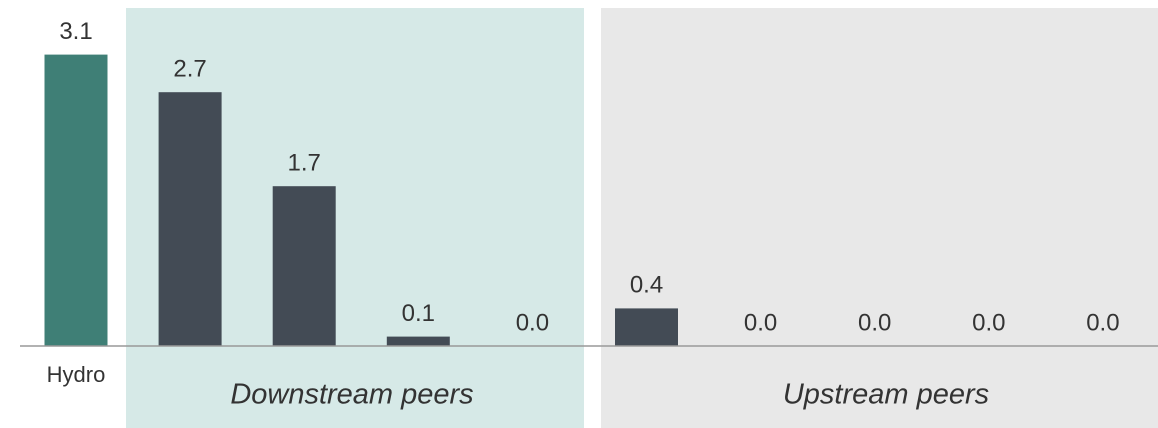  What do you see at coordinates (646, 285) in the screenshot?
I see `value-label: 0.4` at bounding box center [646, 285].